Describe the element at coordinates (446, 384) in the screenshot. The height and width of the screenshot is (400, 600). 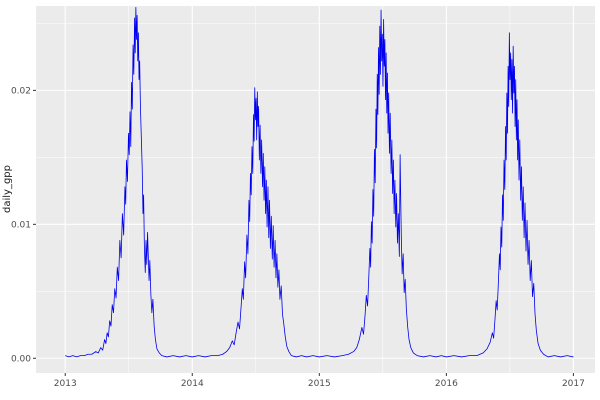
I see `x-tick-label: 2016` at that location.